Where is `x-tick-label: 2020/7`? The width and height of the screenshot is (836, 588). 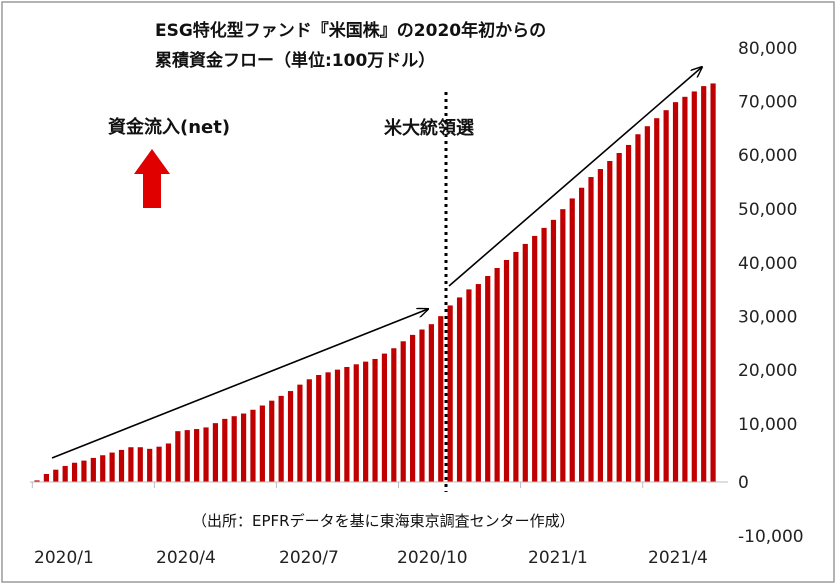
x-tick-label: 2020/7 is located at coordinates (309, 558).